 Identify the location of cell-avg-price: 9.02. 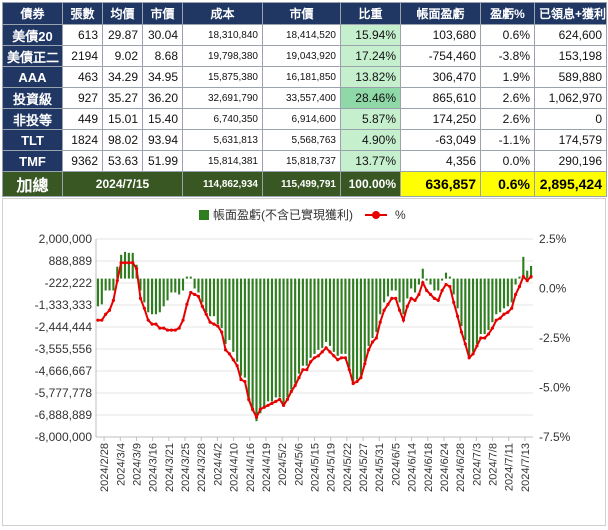
(122, 56).